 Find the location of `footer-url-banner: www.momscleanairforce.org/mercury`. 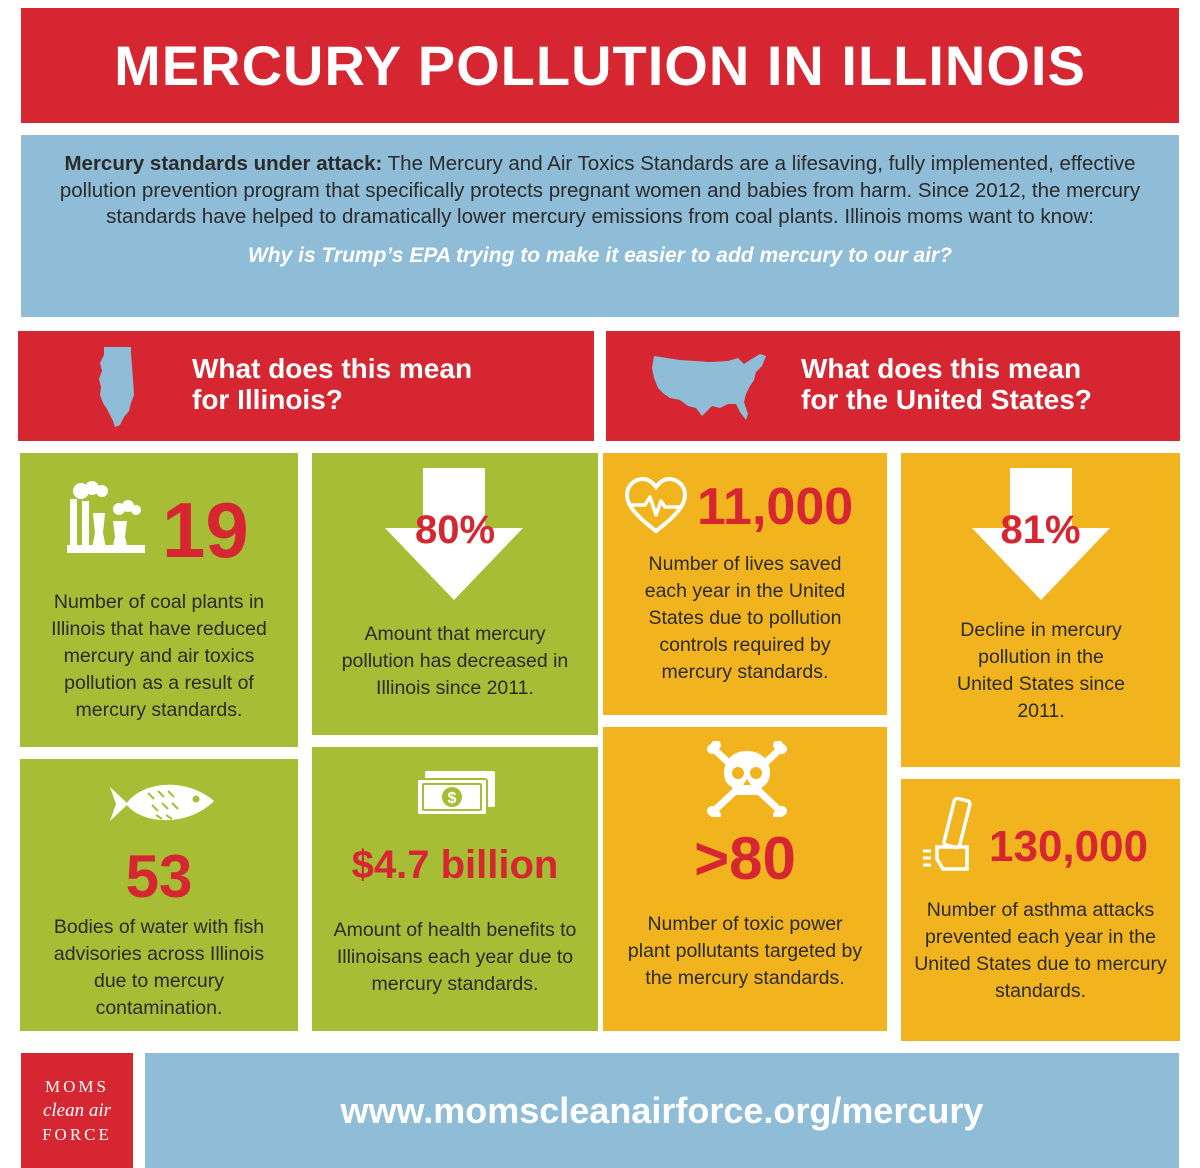

footer-url-banner: www.momscleanairforce.org/mercury is located at coordinates (662, 1110).